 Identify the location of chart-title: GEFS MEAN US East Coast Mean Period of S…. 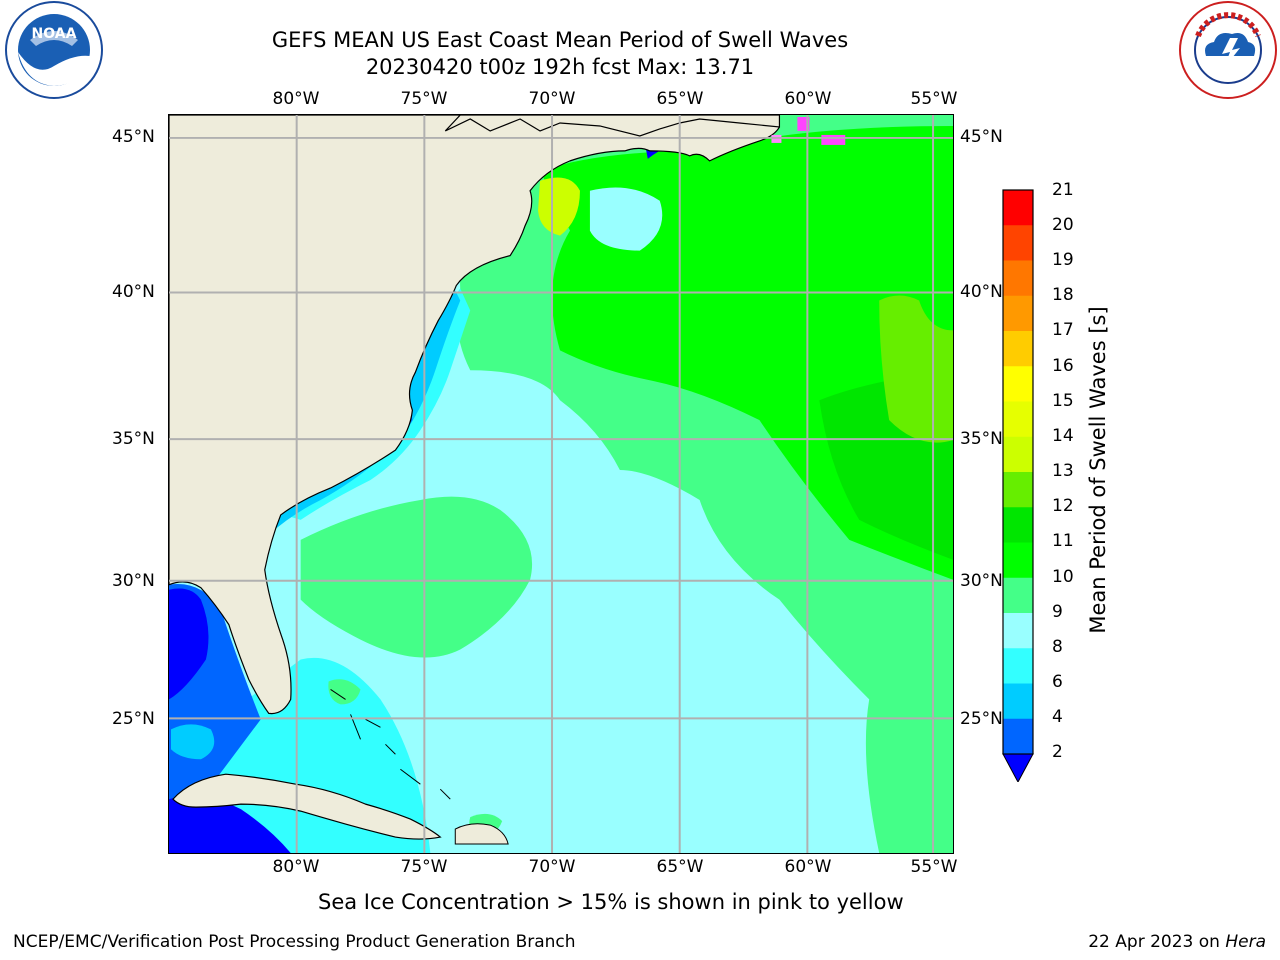
(560, 40).